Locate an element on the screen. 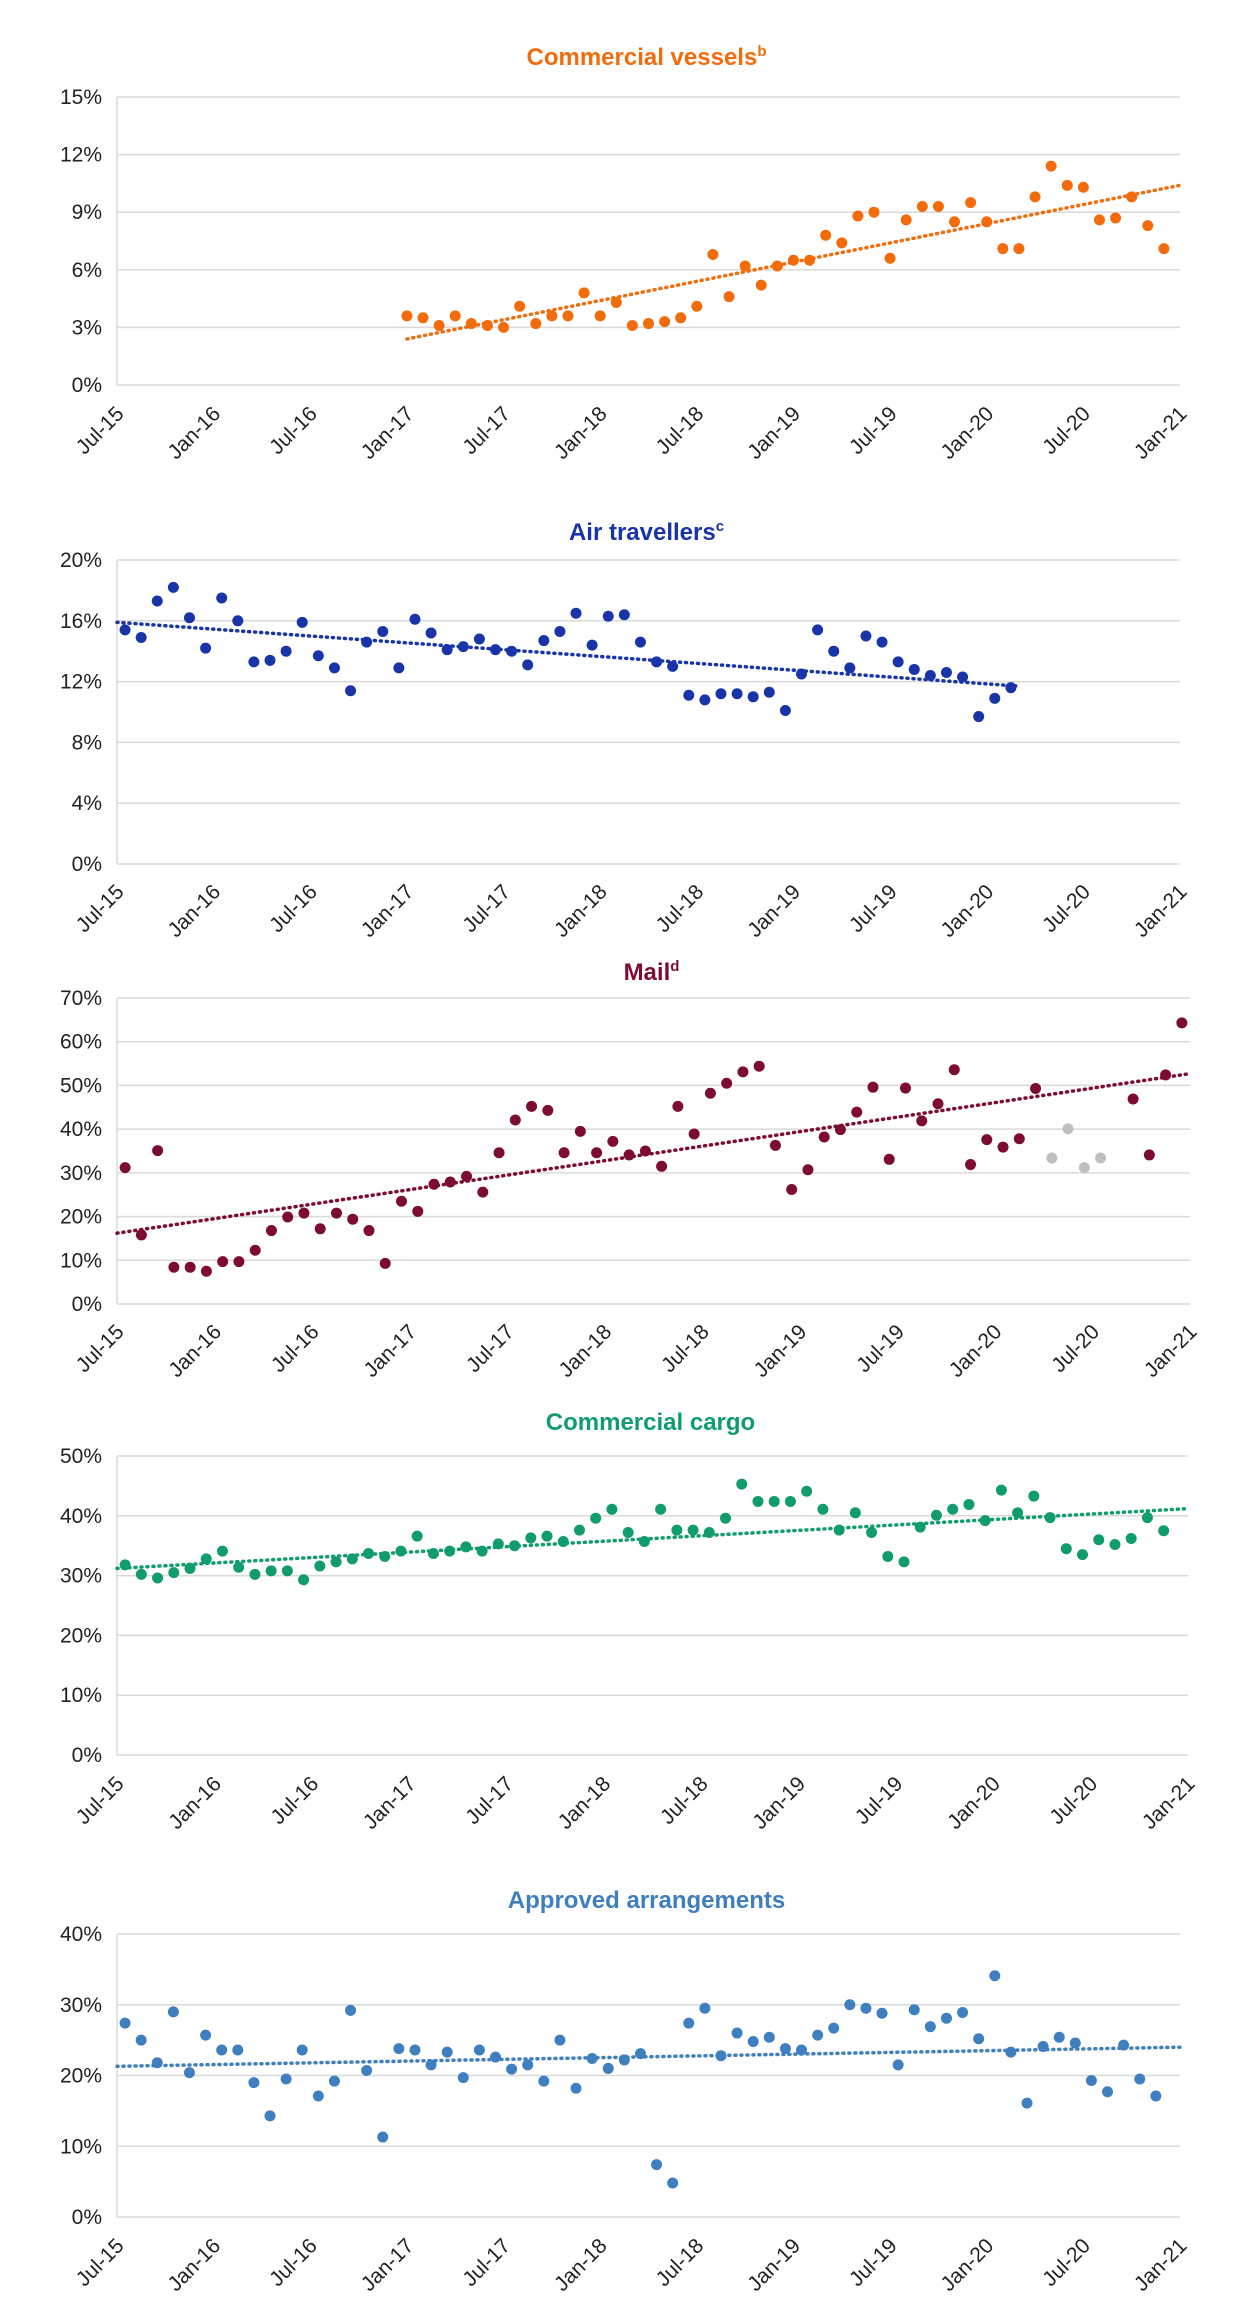  chart-title-text: Approved arrangements is located at coordinates (646, 1900).